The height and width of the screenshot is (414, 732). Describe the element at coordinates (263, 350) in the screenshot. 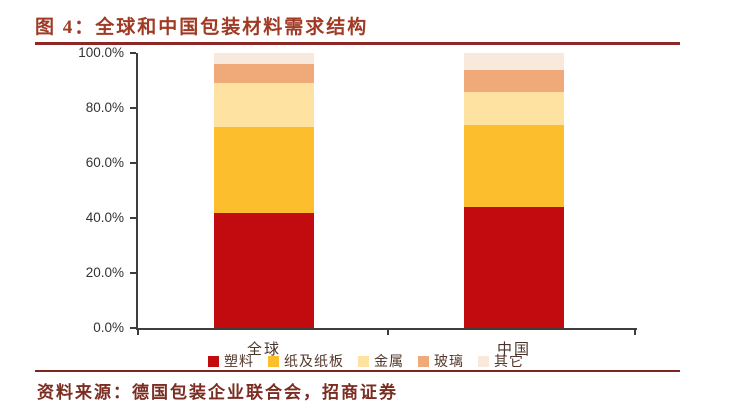

I see `x-axis-category-label: 全球` at that location.